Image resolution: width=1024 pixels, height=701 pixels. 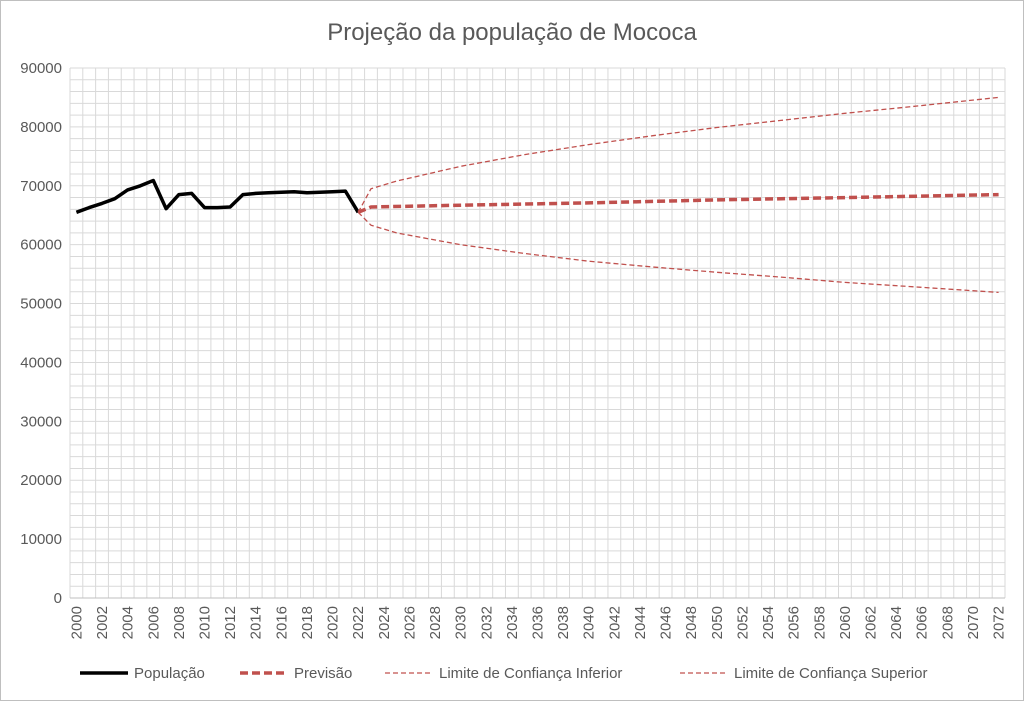 What do you see at coordinates (128, 622) in the screenshot?
I see `x-tick-label: 2004` at bounding box center [128, 622].